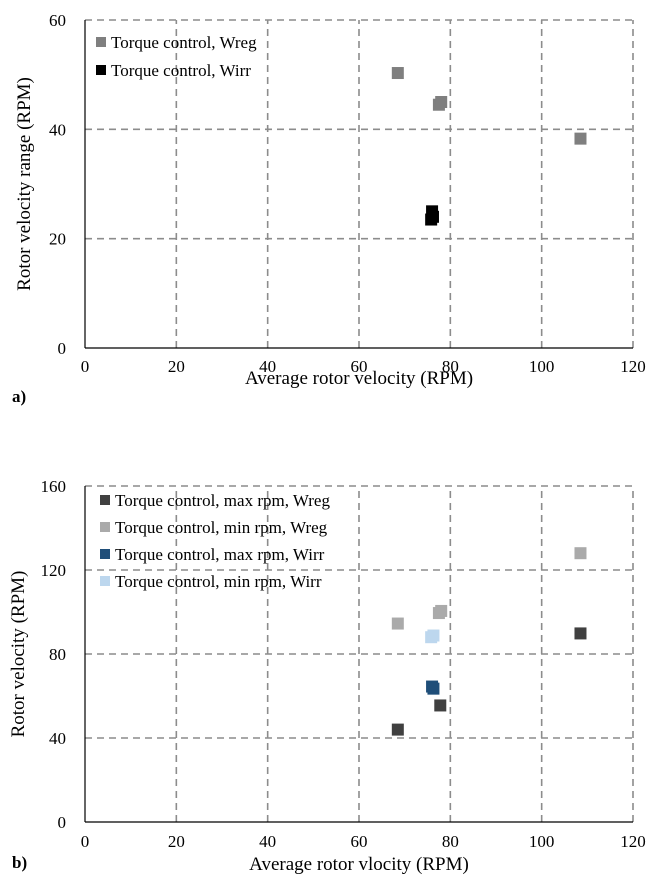  I want to click on y-axis-label: Rotor velocity range (RPM), so click(24, 184).